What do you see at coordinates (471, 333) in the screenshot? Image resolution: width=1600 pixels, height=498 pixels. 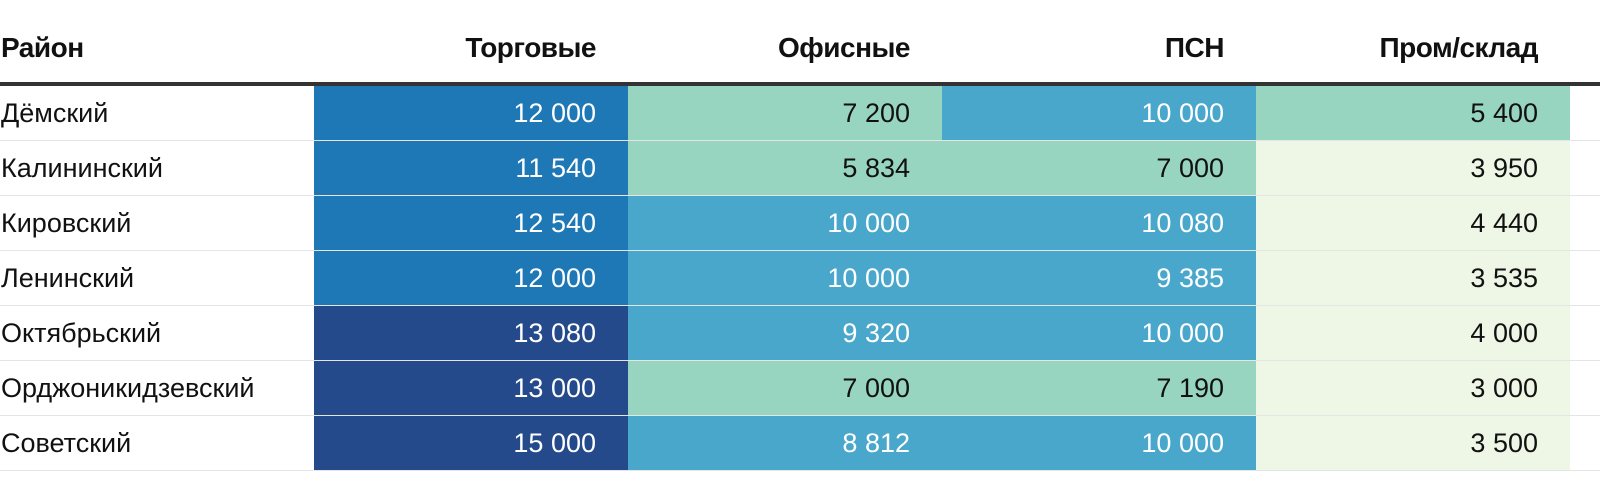 I see `value-cell: 13 080` at bounding box center [471, 333].